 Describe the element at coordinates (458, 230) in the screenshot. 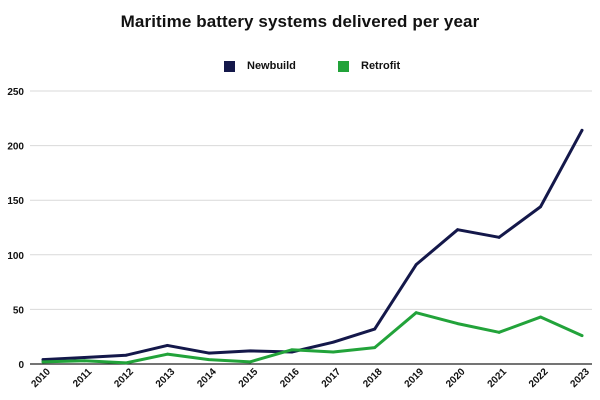

I see `data-point-newbuild-2020` at that location.